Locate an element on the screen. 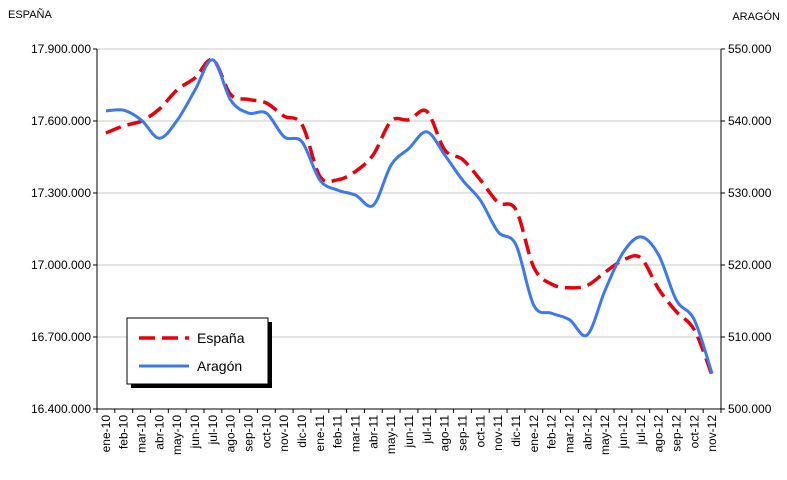 This screenshot has width=787, height=480. x-tick-label: feb-12 is located at coordinates (552, 432).